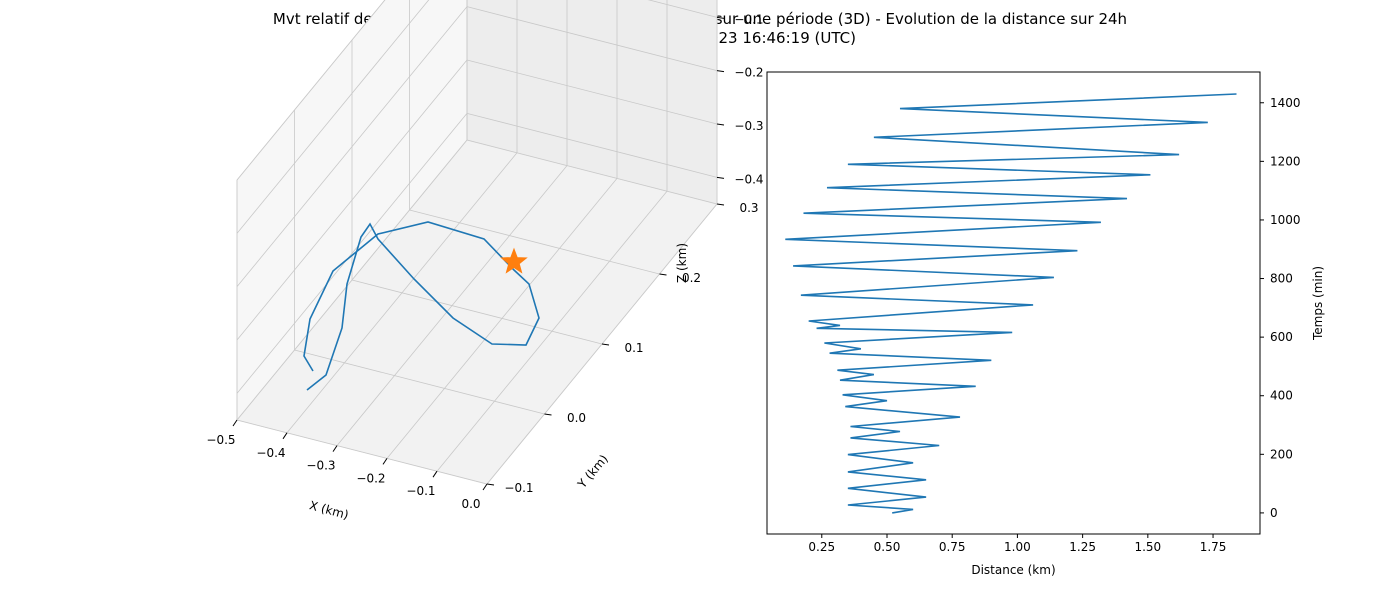 The height and width of the screenshot is (600, 1400). I want to click on z-tick-label-3d: −0.3, so click(748, 126).